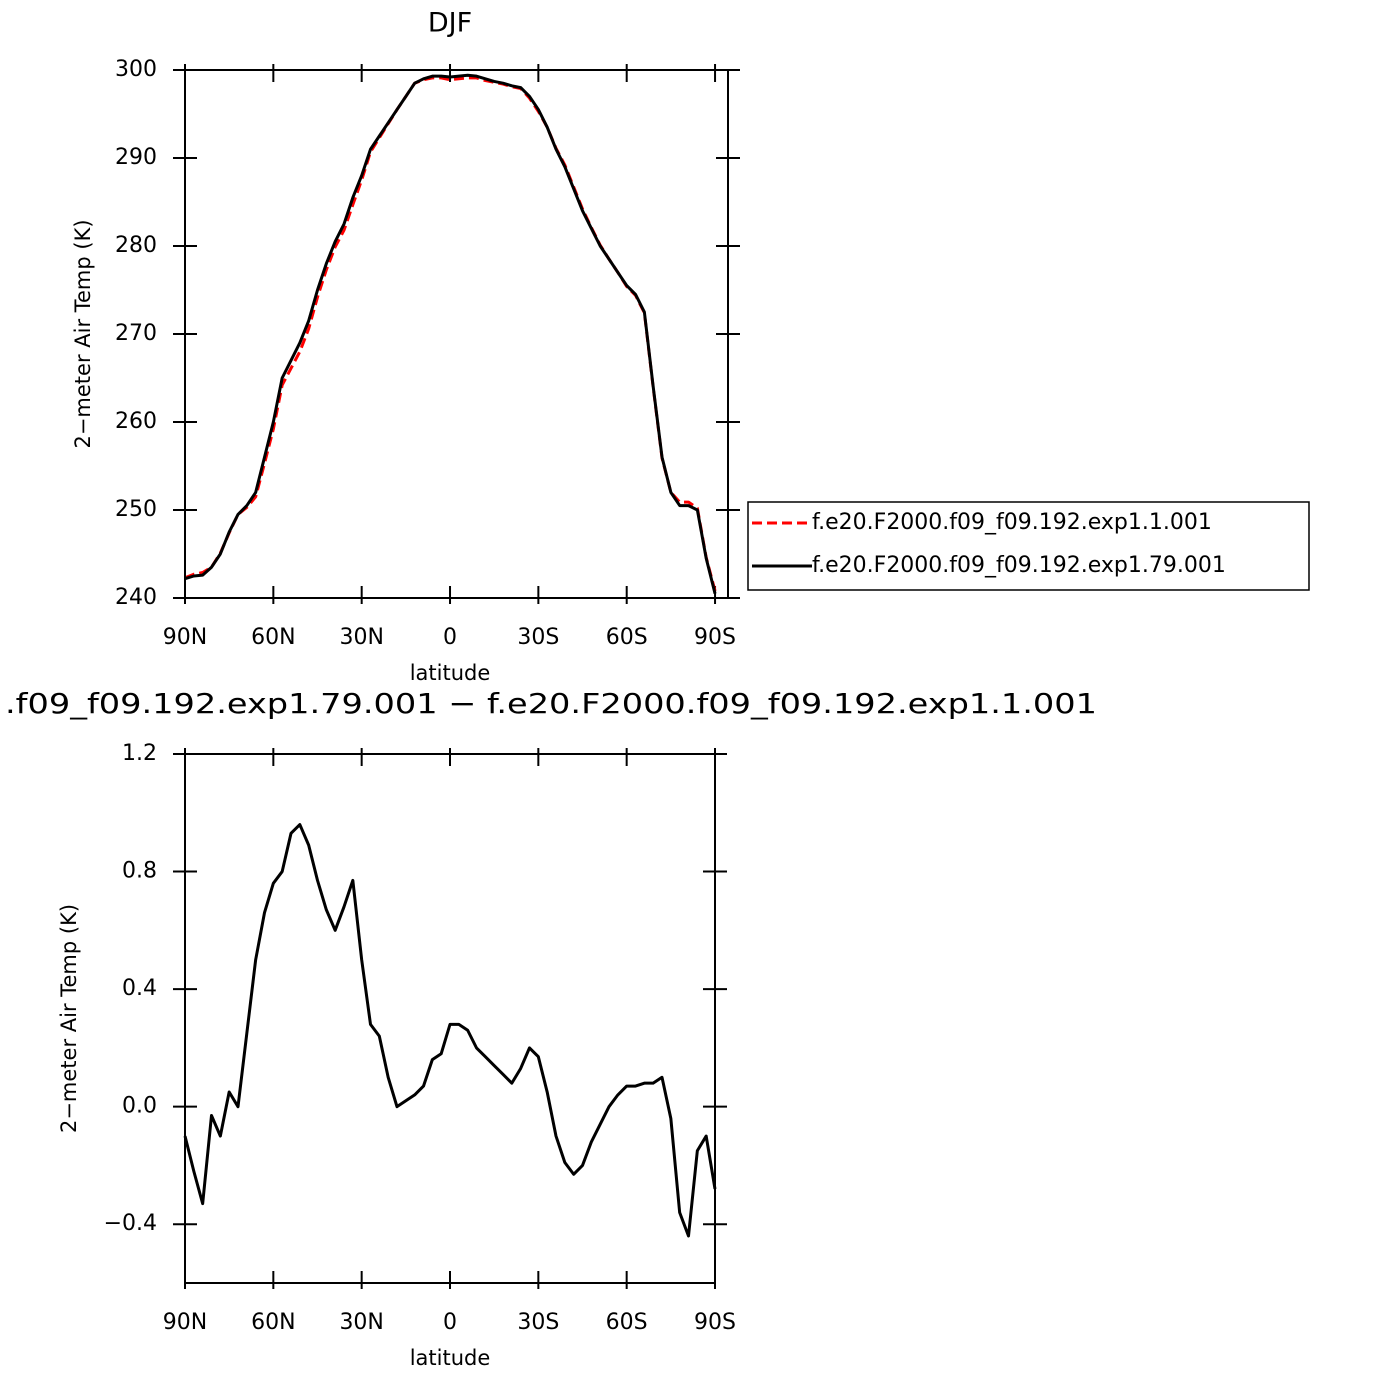  I want to click on y-tick-label: 0.0, so click(139, 1106).